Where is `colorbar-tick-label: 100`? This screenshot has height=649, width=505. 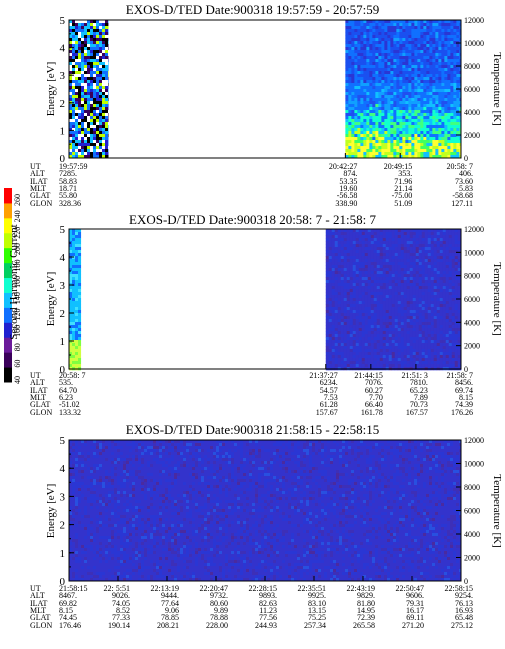 colorbar-tick-label: 100 is located at coordinates (17, 331).